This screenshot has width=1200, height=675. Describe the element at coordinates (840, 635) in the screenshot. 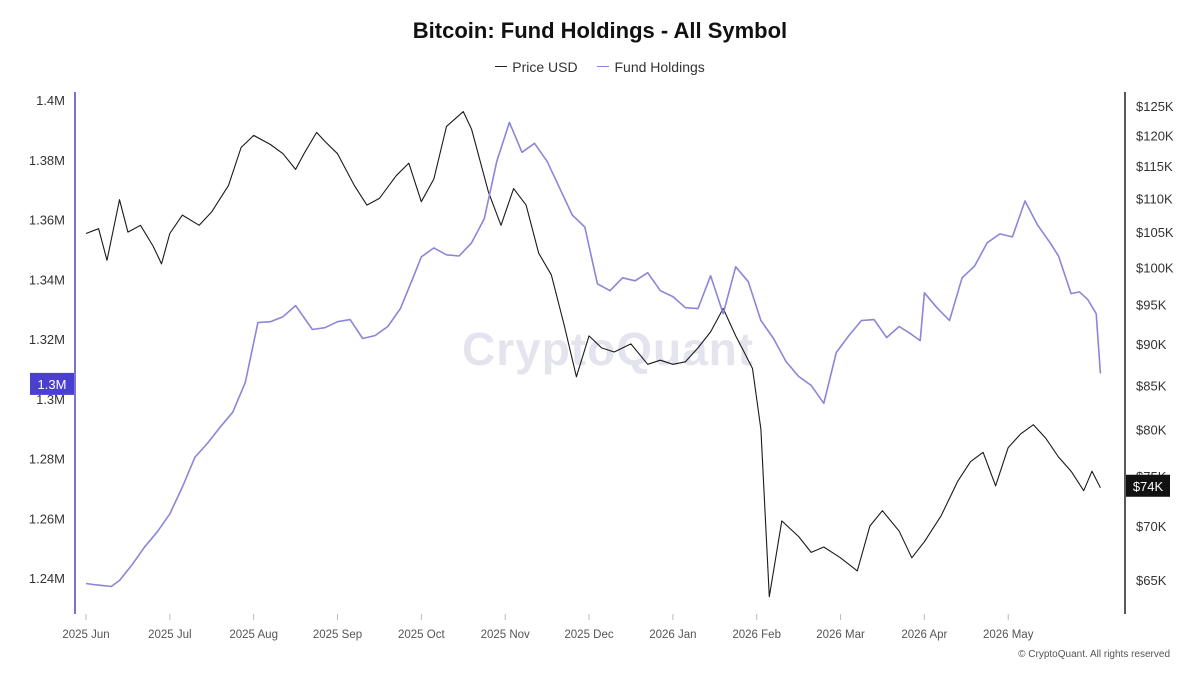

I see `x-tick-label: 2026 Mar` at that location.